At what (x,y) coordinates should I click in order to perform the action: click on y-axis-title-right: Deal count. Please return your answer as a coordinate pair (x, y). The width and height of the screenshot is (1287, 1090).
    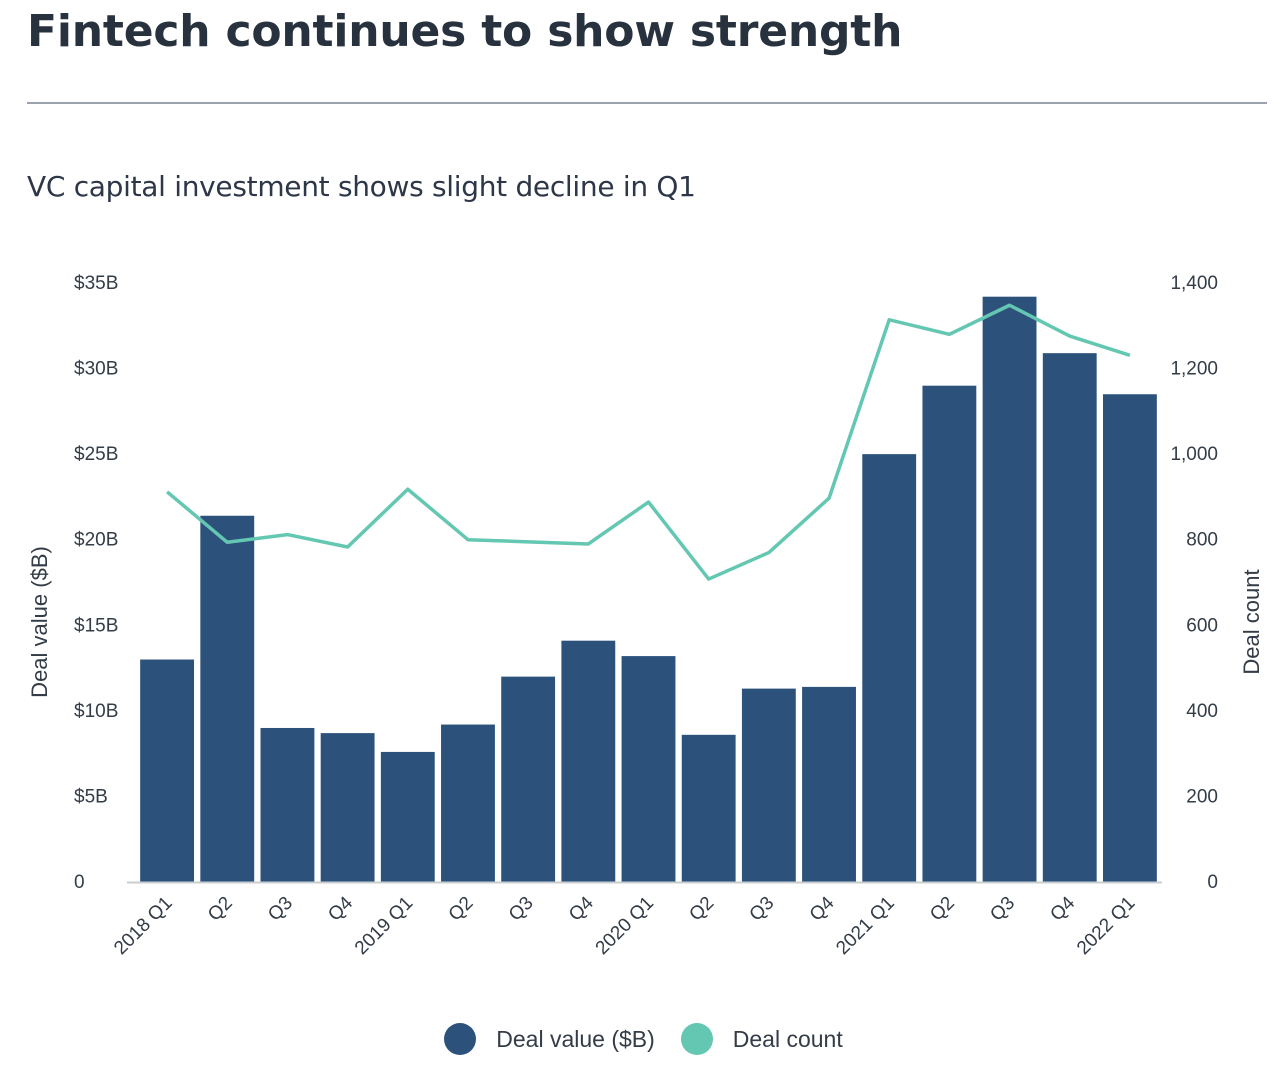
    Looking at the image, I should click on (1251, 621).